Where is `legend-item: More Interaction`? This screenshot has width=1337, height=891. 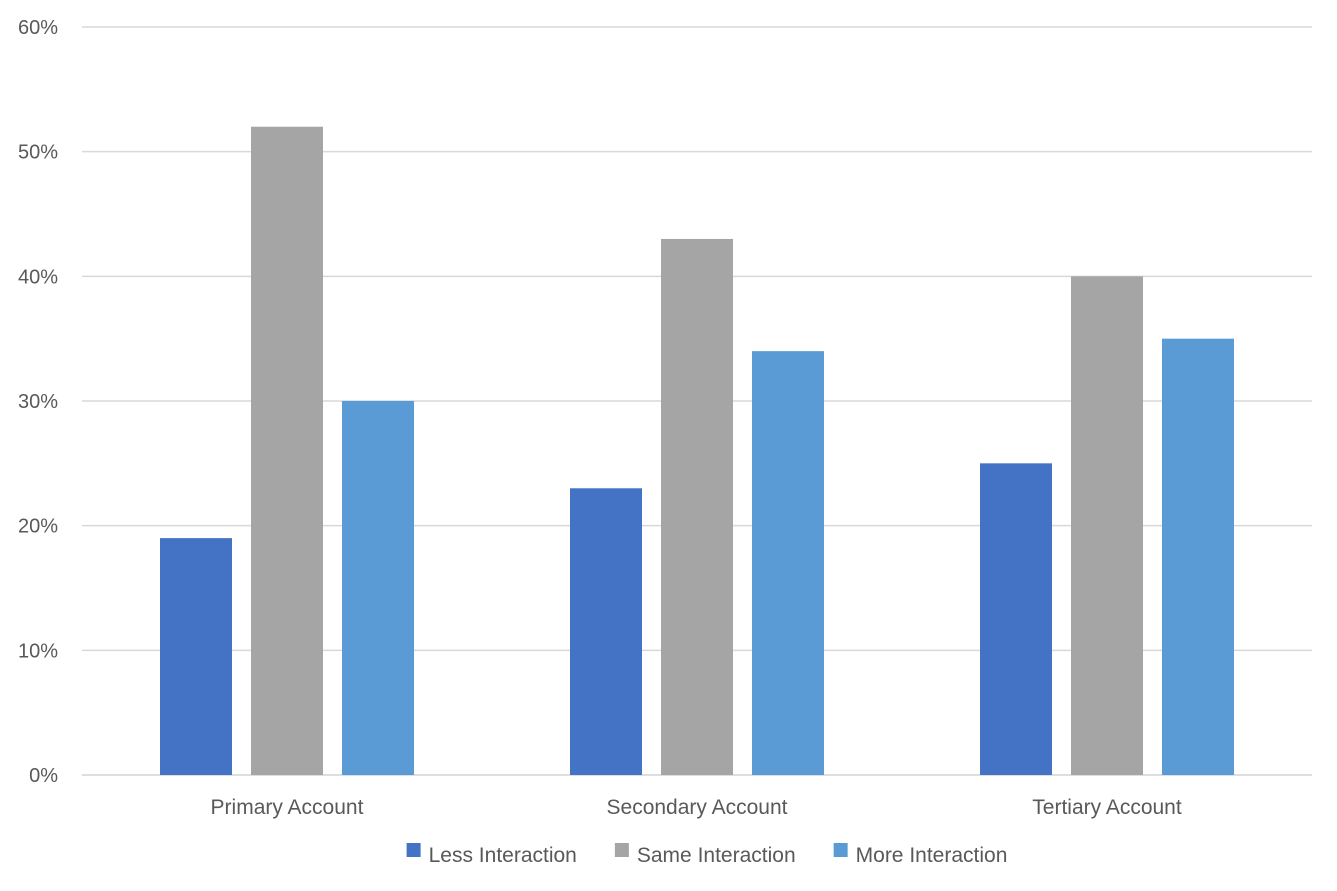 legend-item: More Interaction is located at coordinates (920, 855).